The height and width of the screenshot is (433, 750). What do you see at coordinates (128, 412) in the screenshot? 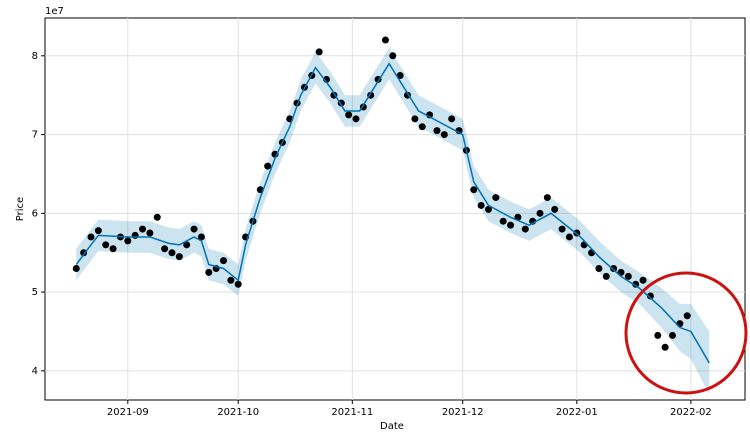
I see `x-tick-label: 2021-09` at bounding box center [128, 412].